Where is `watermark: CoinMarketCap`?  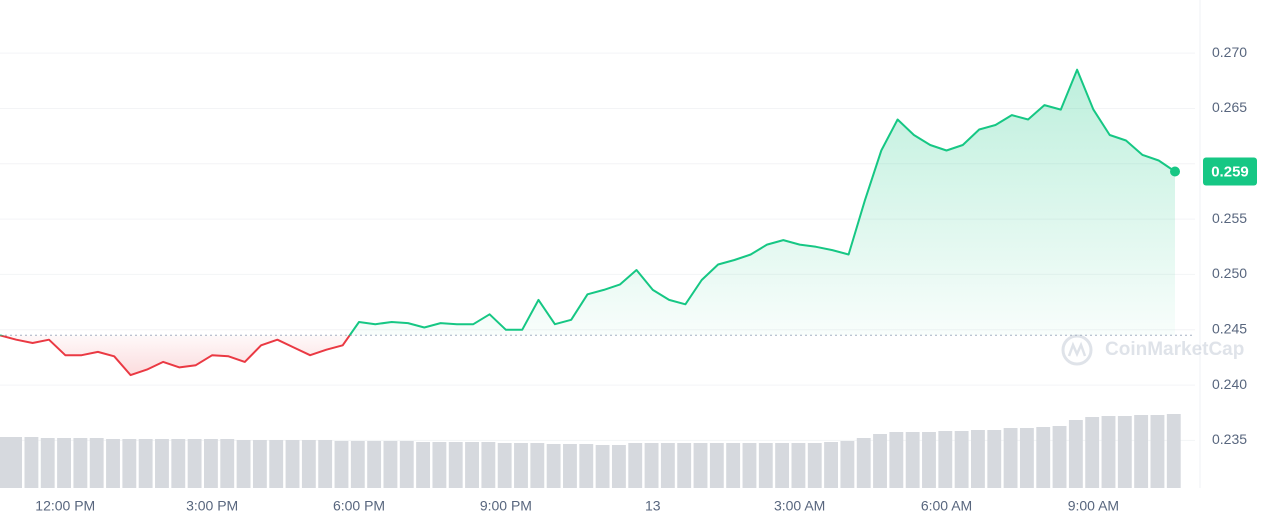
watermark: CoinMarketCap is located at coordinates (1152, 350).